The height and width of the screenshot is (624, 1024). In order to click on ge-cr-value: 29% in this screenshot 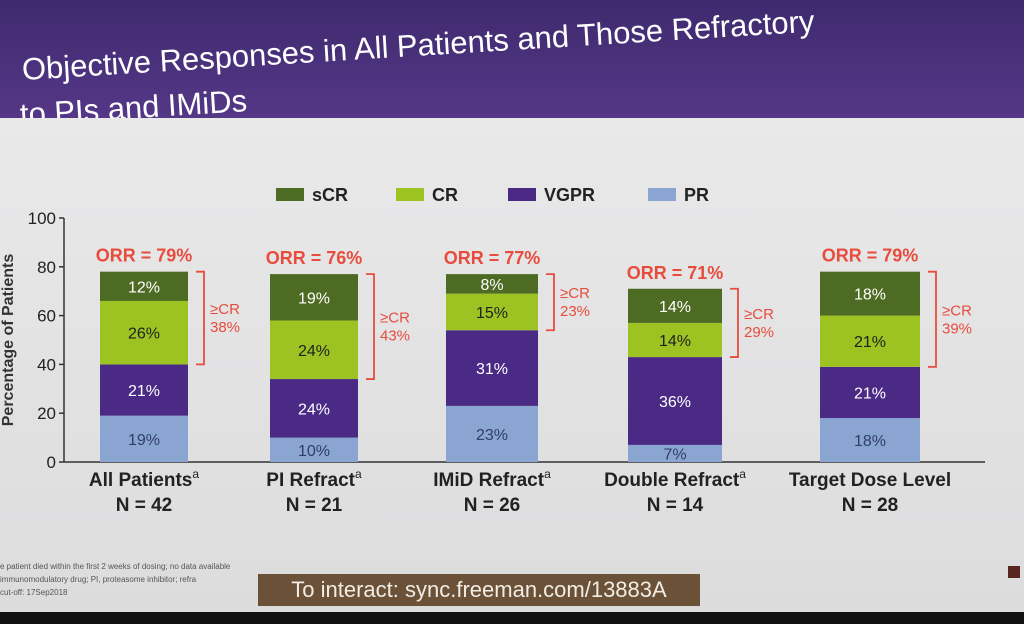, I will do `click(759, 332)`.